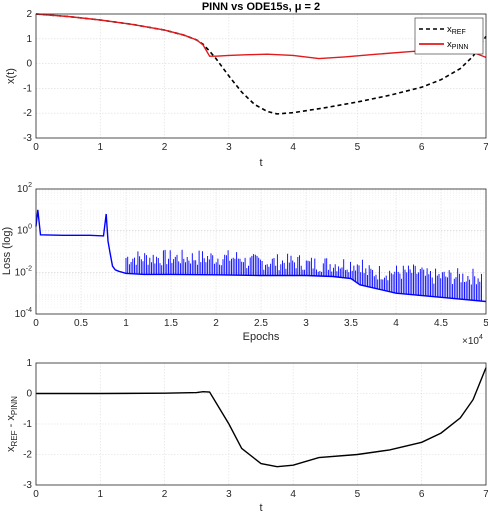  What do you see at coordinates (260, 508) in the screenshot?
I see `plot3-xlabel: t` at bounding box center [260, 508].